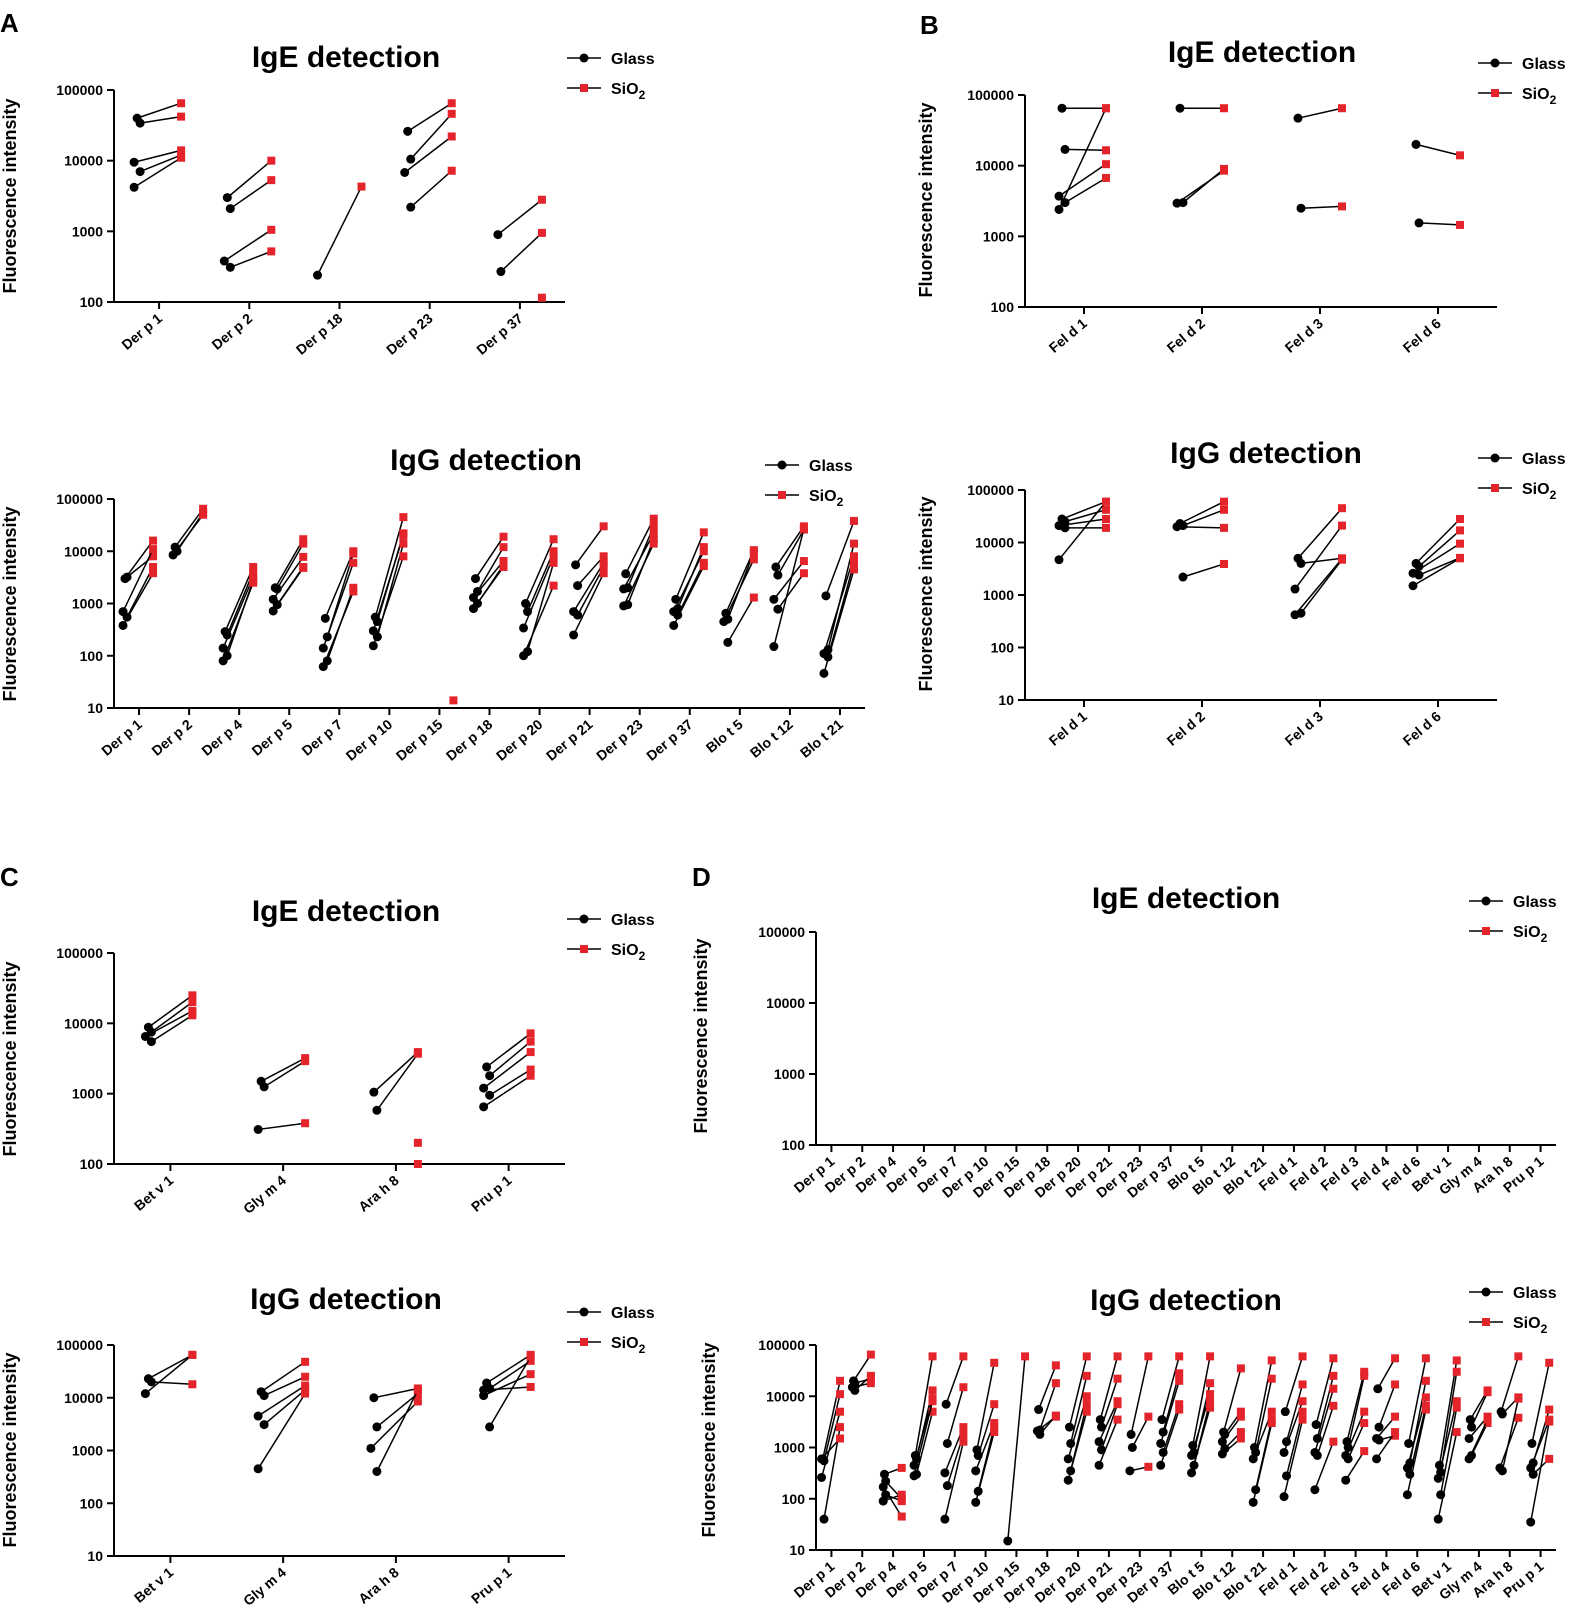 Image resolution: width=1572 pixels, height=1624 pixels. What do you see at coordinates (797, 1550) in the screenshot?
I see `y-tick-label: 10` at bounding box center [797, 1550].